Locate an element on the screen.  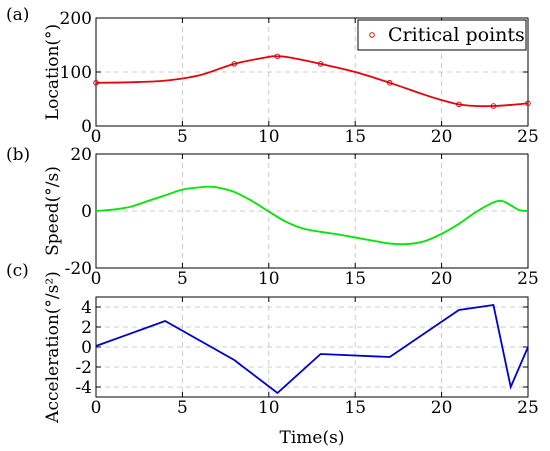
legend-label: Critical points is located at coordinates (456, 35).